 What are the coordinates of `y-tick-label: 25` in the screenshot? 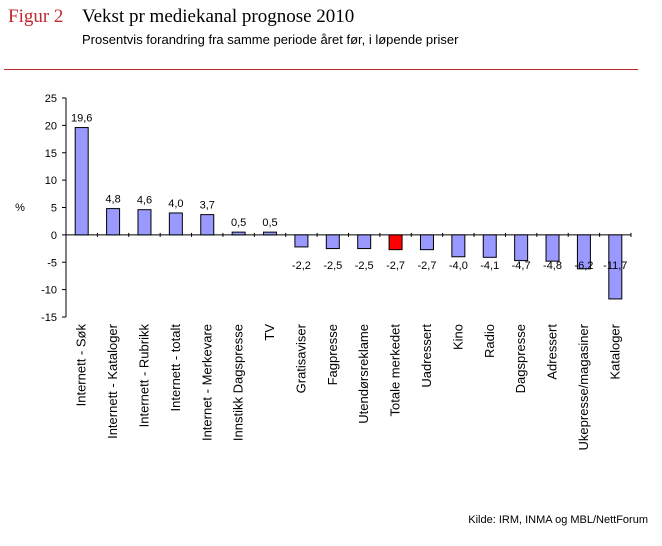 It's located at (51, 99).